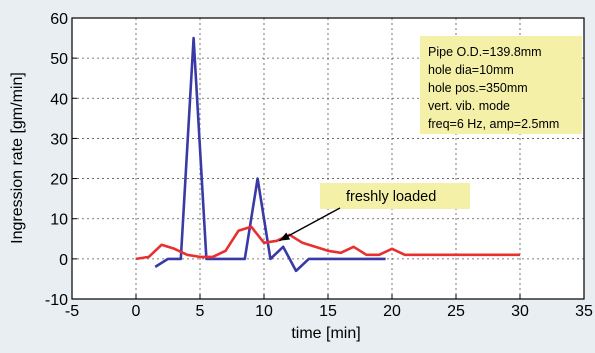 The height and width of the screenshot is (353, 595). I want to click on info-line: hole dia=10mm, so click(471, 70).